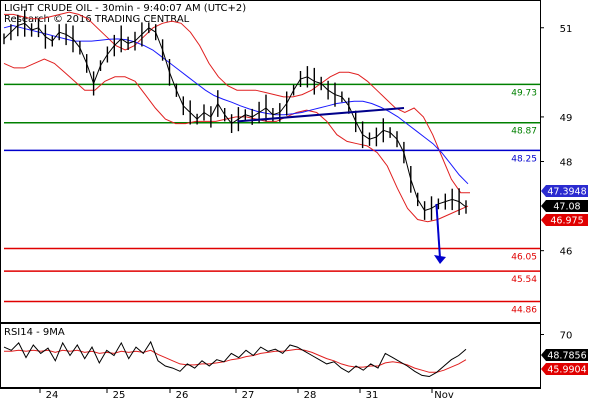 The image size is (590, 400). I want to click on badge-label-1: 47.08, so click(566, 207).